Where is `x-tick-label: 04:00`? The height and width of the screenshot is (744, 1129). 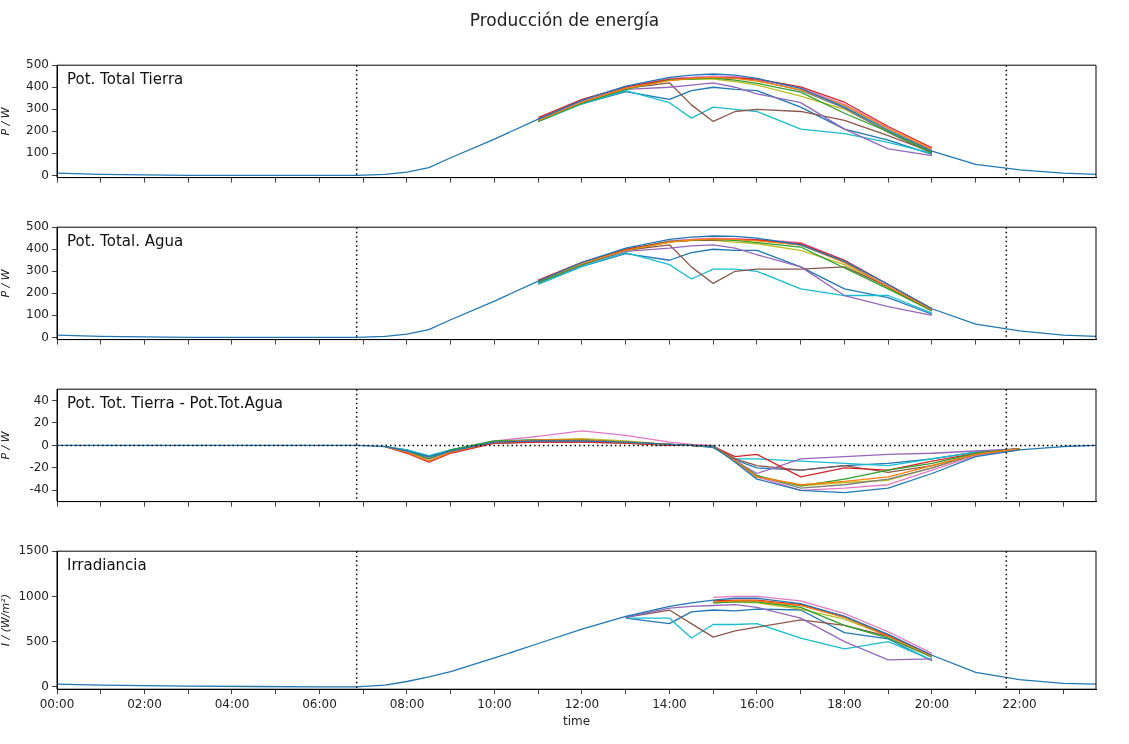 x-tick-label: 04:00 is located at coordinates (232, 703).